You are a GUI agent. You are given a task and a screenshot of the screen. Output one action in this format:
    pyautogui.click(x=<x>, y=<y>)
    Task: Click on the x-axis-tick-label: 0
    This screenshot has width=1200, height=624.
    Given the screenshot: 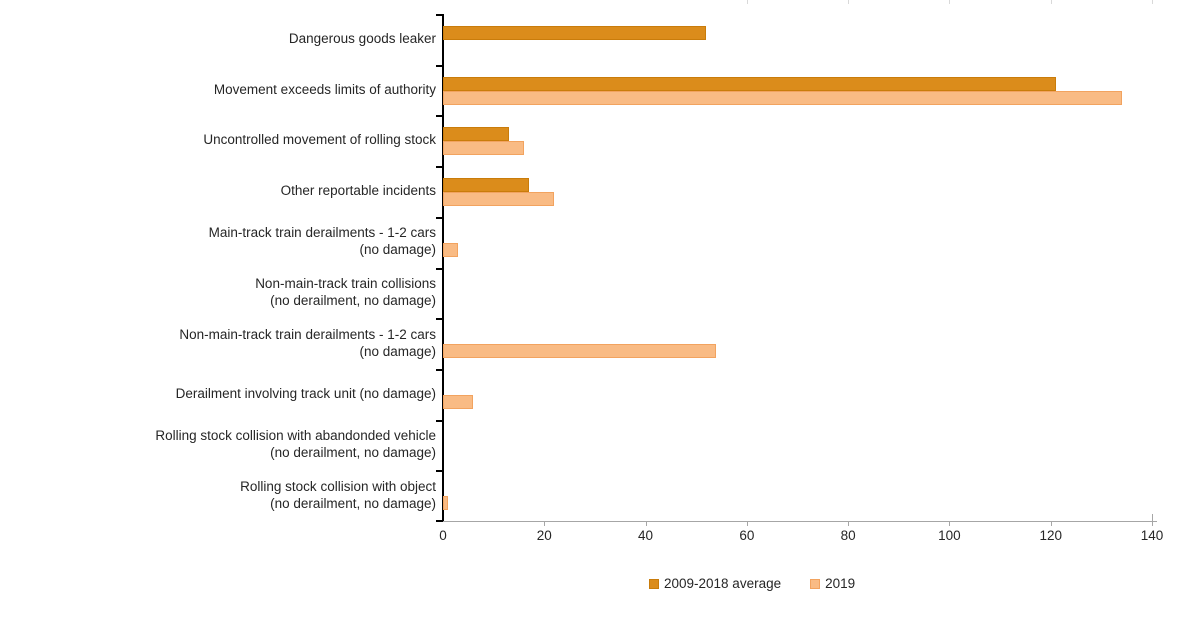 What is the action you would take?
    pyautogui.click(x=443, y=535)
    